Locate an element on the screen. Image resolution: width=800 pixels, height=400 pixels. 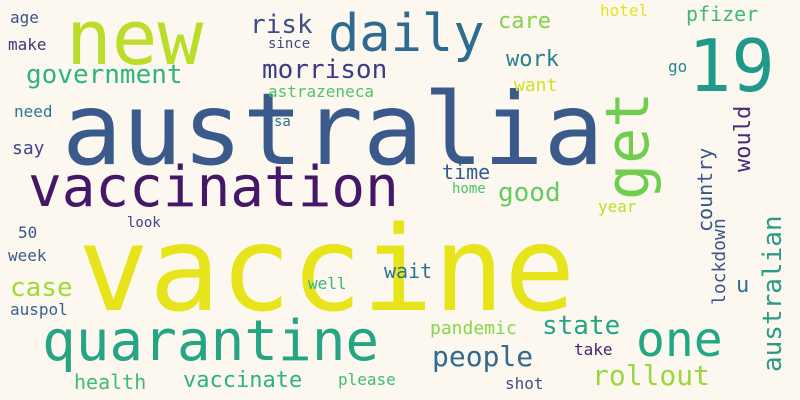
word-lockdown: lockdown is located at coordinates (719, 261).